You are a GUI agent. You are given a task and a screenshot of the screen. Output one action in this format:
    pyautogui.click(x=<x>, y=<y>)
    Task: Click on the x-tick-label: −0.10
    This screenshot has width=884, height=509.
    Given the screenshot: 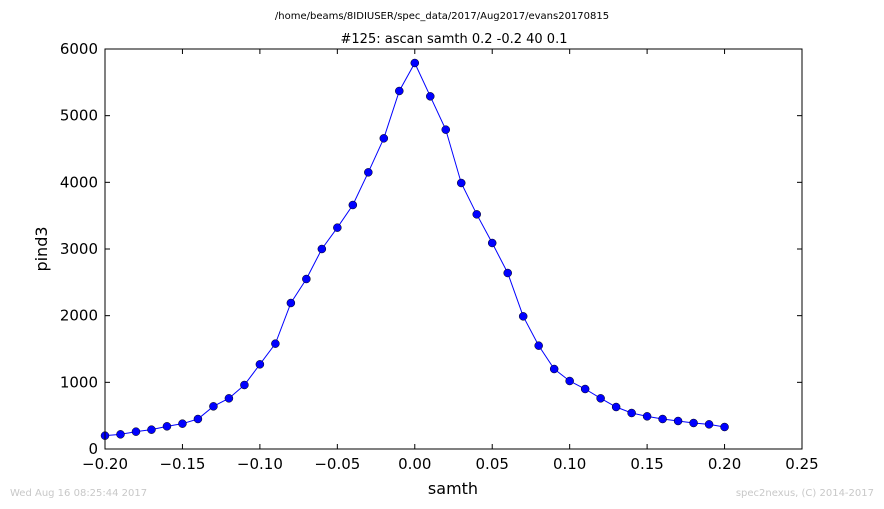 What is the action you would take?
    pyautogui.click(x=260, y=464)
    